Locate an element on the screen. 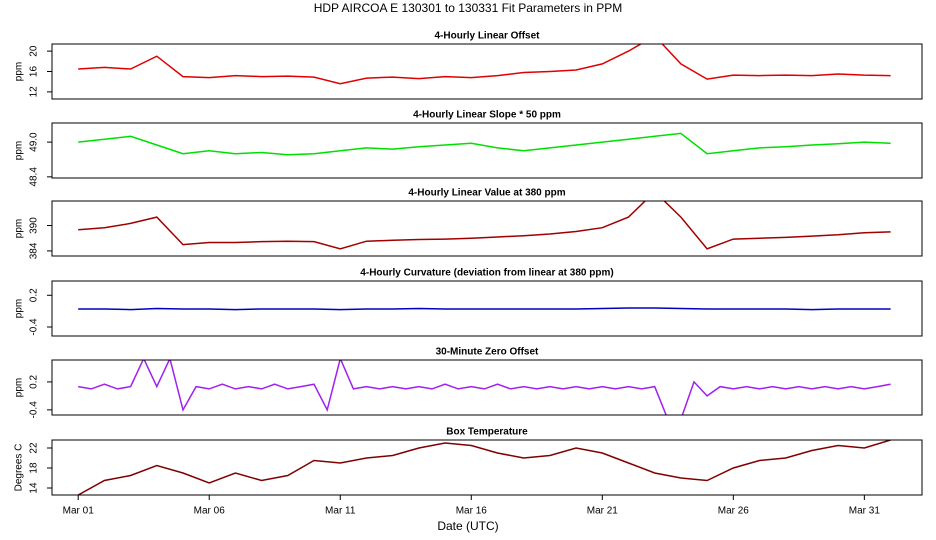  x-tick-label: Mar 11 is located at coordinates (340, 511).